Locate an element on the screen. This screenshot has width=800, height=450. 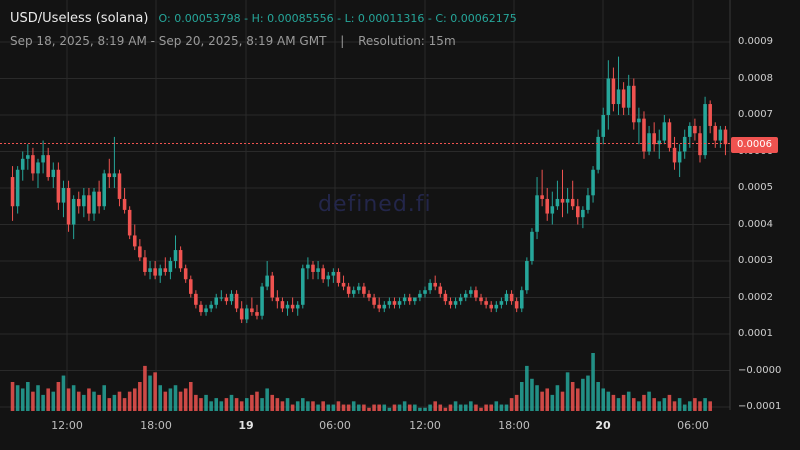
x-tick-label: 12:00 is located at coordinates (67, 425).